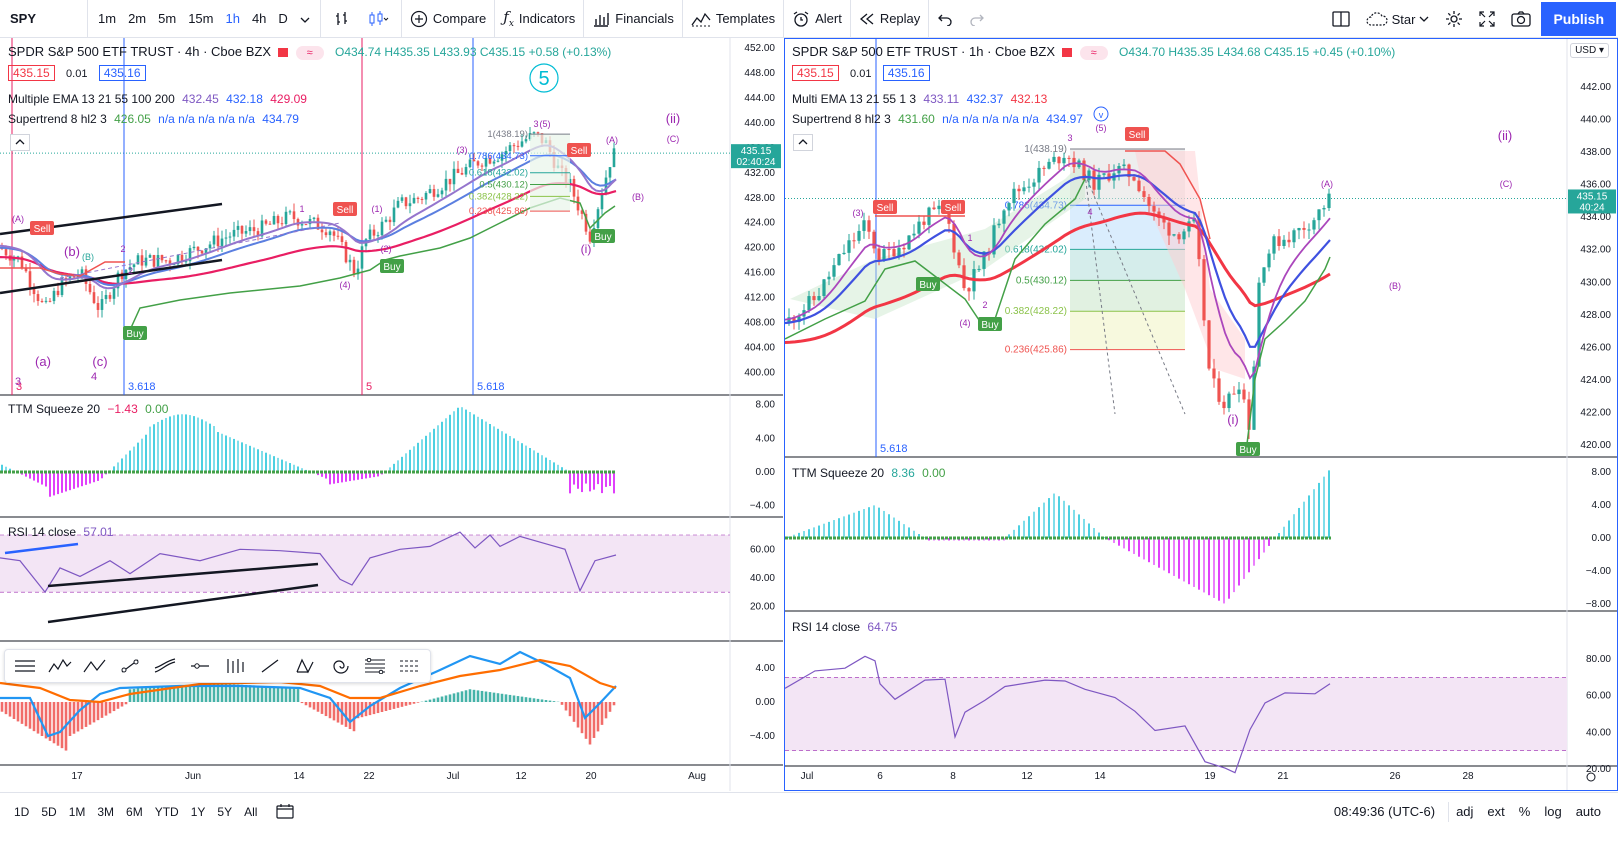 The image size is (1618, 850). What do you see at coordinates (410, 666) in the screenshot?
I see `price-range-icon` at bounding box center [410, 666].